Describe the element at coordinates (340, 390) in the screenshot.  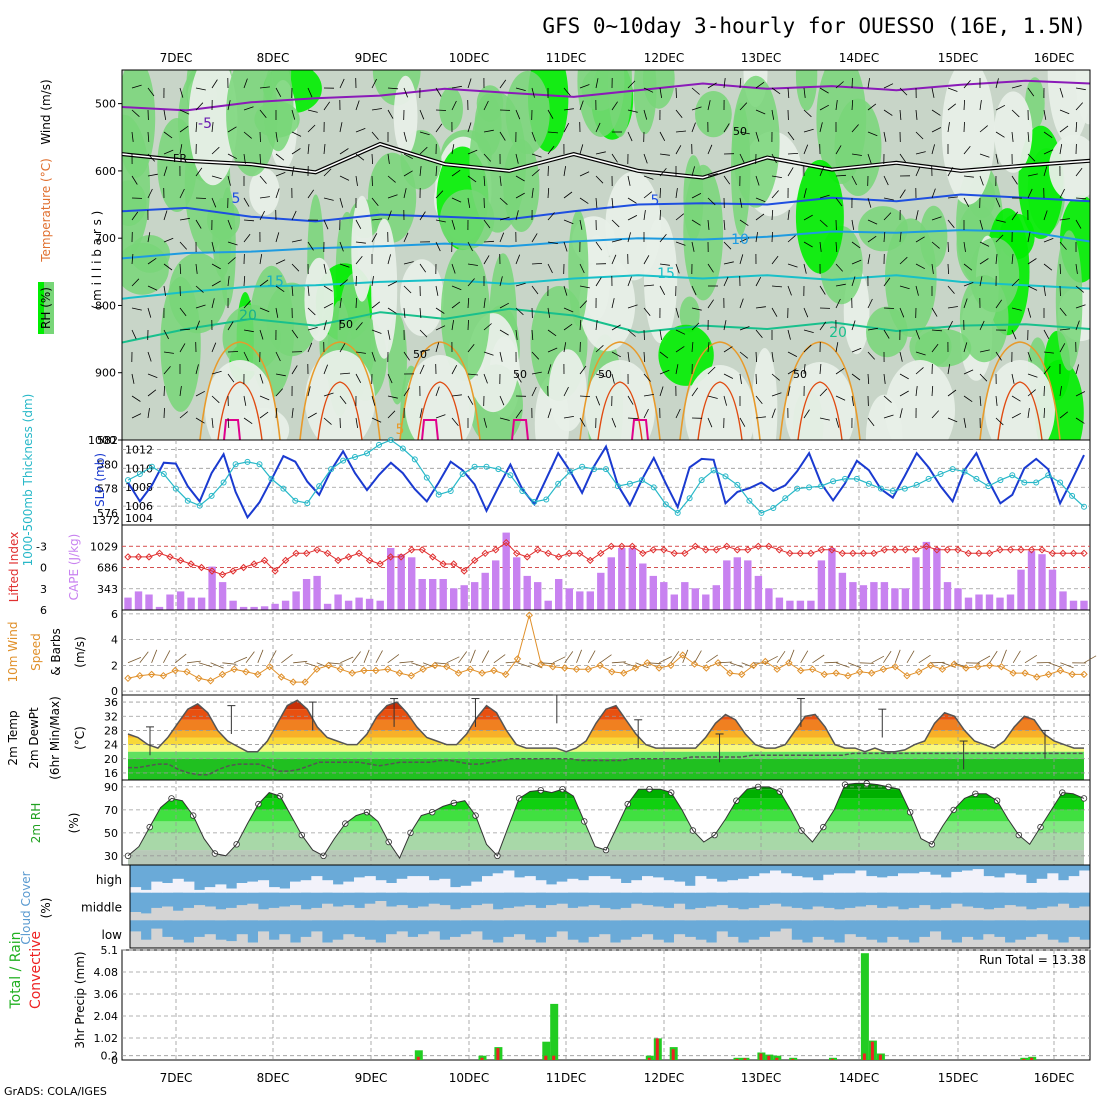
I see `temp-contour-orange` at that location.